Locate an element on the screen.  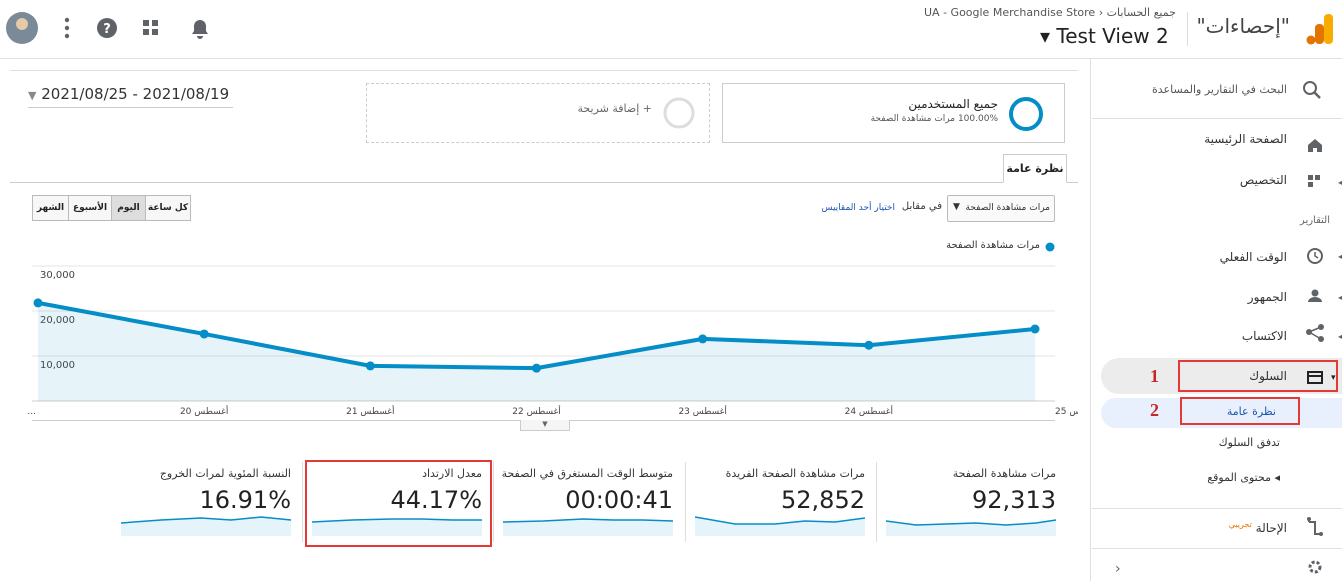
nav-customization: التخصيص is located at coordinates (1263, 180).